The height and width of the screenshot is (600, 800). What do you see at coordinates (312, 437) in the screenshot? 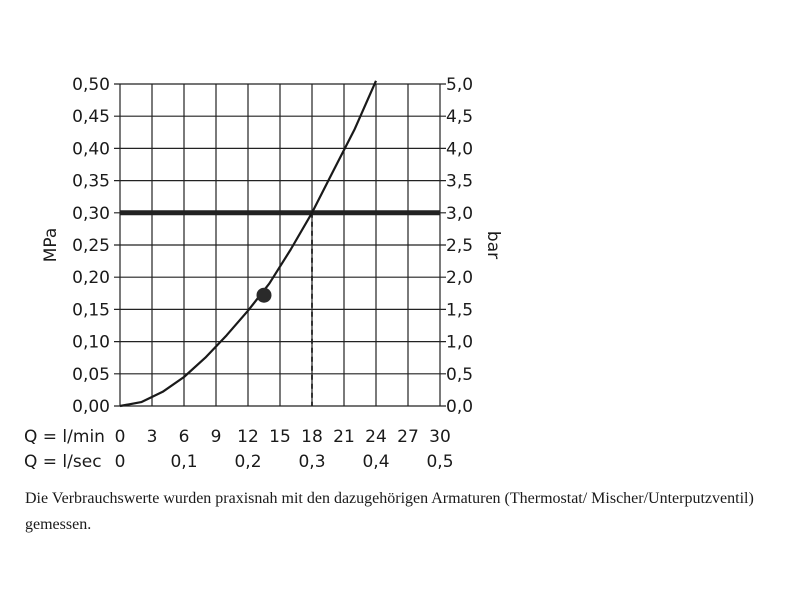
I see `x-tick-label-lmin: 18` at bounding box center [312, 437].